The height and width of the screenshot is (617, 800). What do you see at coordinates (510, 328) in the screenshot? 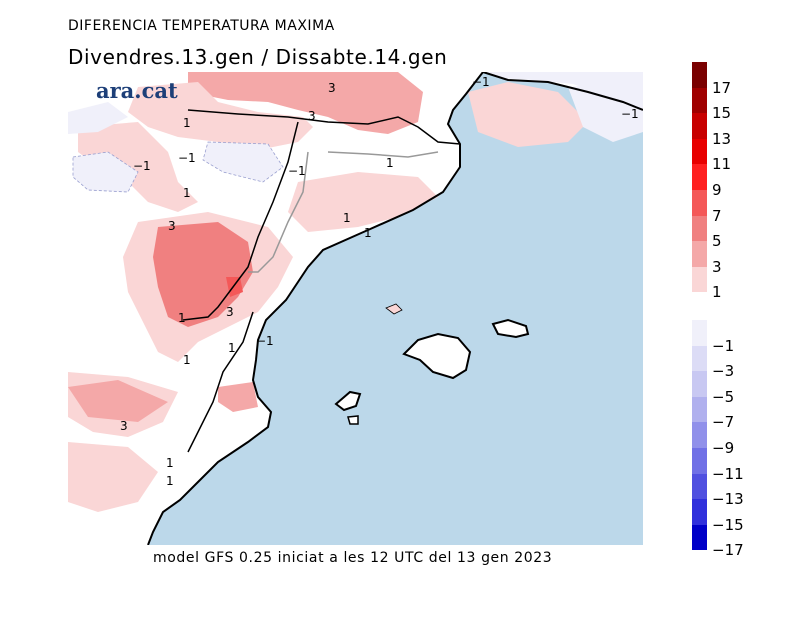
I see `island-menorca` at bounding box center [510, 328].